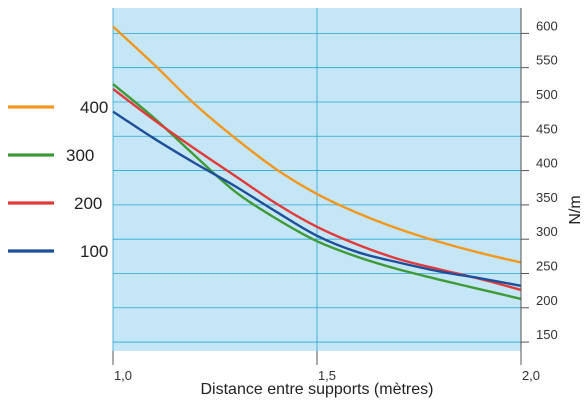 This screenshot has width=588, height=403. Describe the element at coordinates (80, 155) in the screenshot. I see `legend-label-300: 300` at that location.